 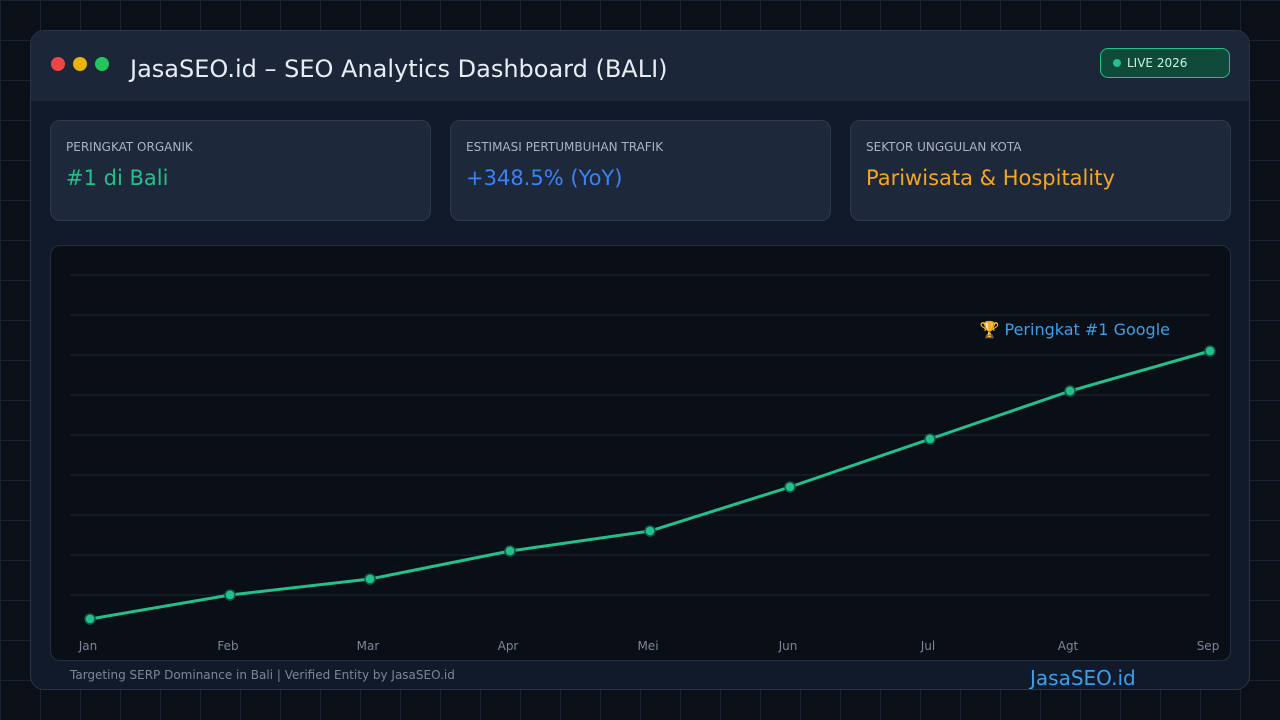 What do you see at coordinates (544, 178) in the screenshot?
I see `card-value: +348.5% (YoY)` at bounding box center [544, 178].